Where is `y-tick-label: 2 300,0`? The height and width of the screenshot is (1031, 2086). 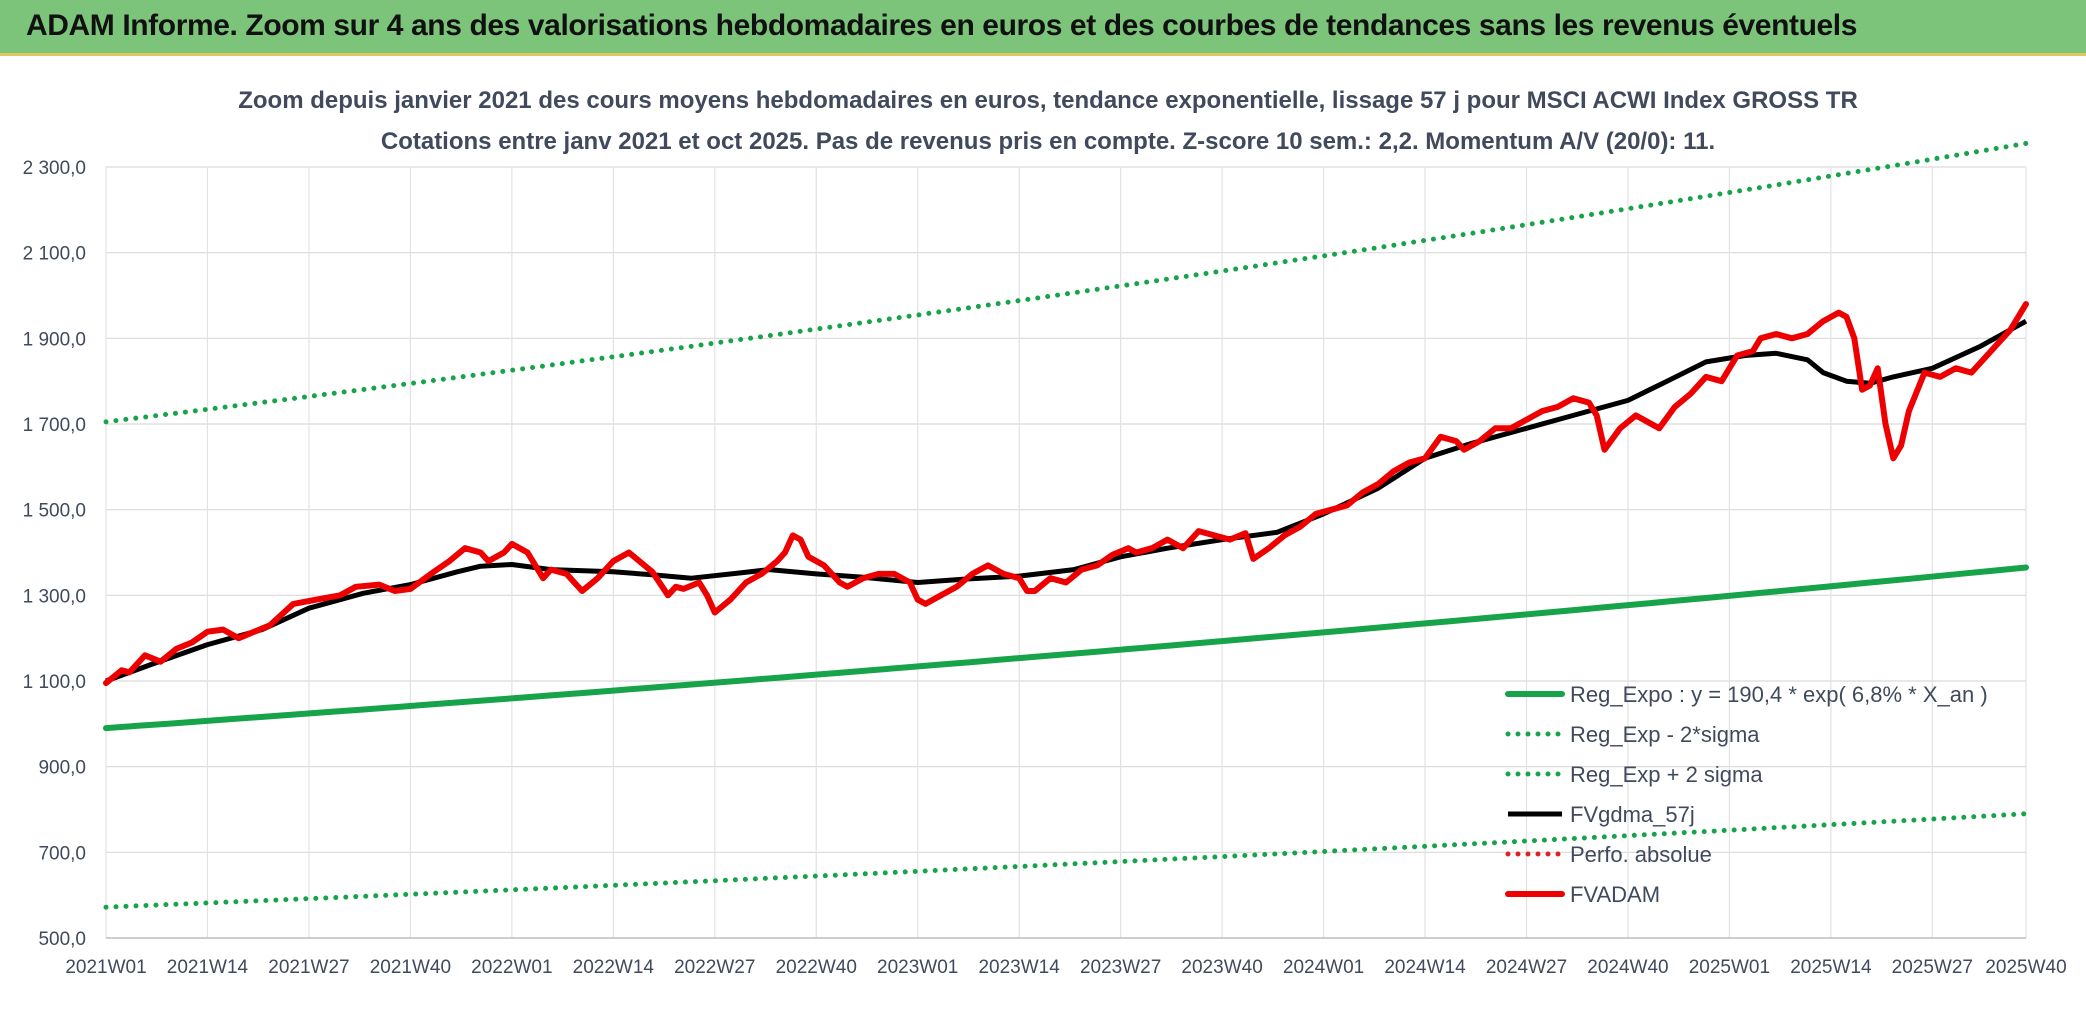
y-tick-label: 2 300,0 is located at coordinates (54, 168).